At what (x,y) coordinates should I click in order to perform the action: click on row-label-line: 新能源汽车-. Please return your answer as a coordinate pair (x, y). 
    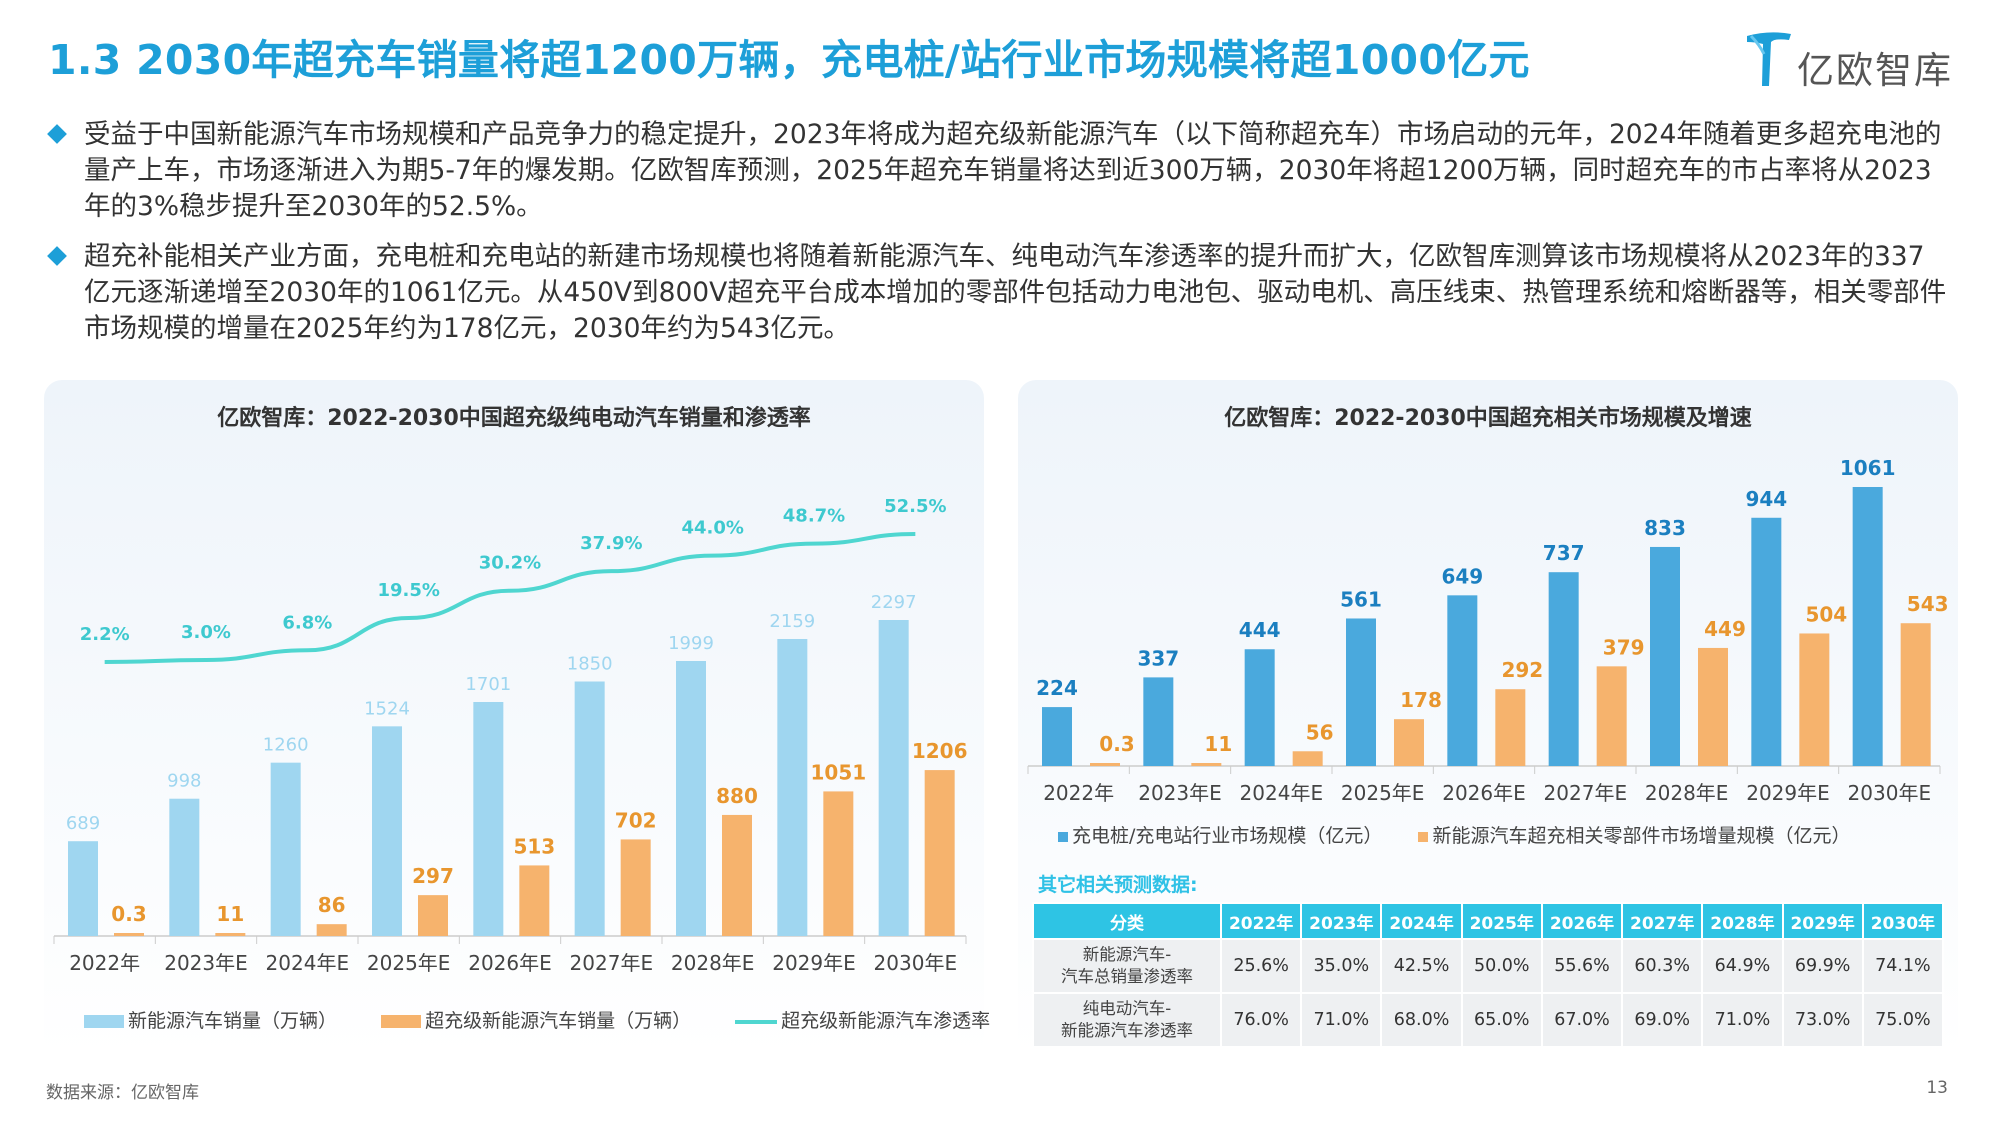
    Looking at the image, I should click on (1127, 954).